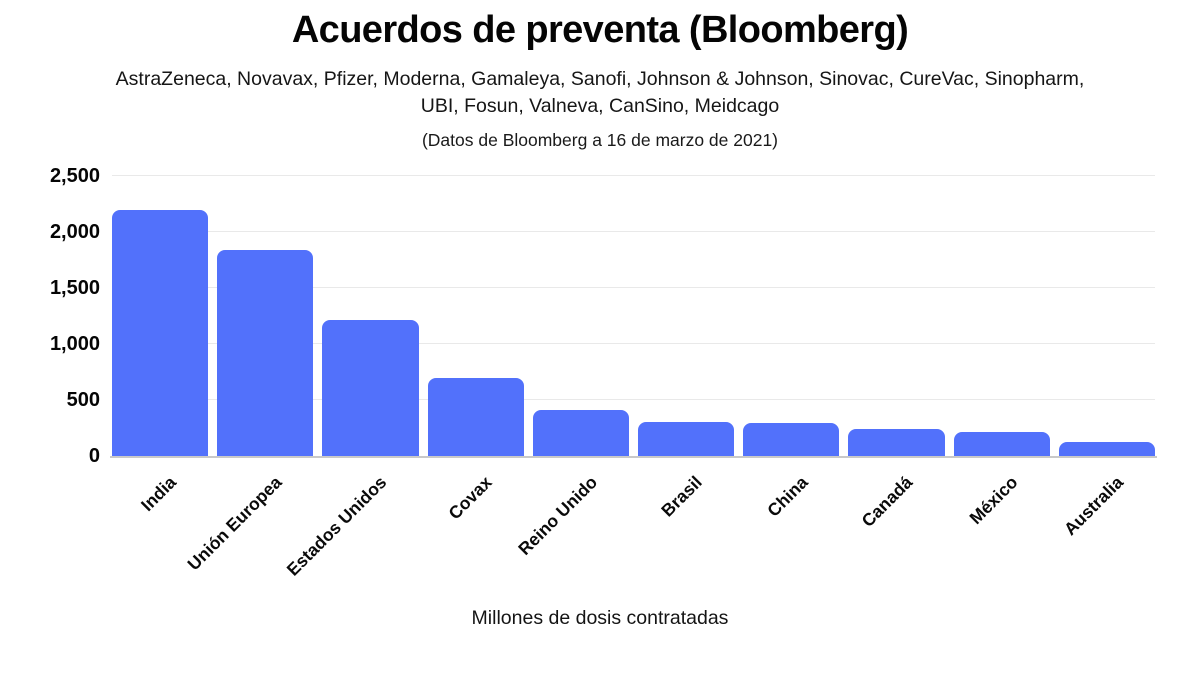 The image size is (1200, 675). I want to click on bar-union-europea, so click(265, 353).